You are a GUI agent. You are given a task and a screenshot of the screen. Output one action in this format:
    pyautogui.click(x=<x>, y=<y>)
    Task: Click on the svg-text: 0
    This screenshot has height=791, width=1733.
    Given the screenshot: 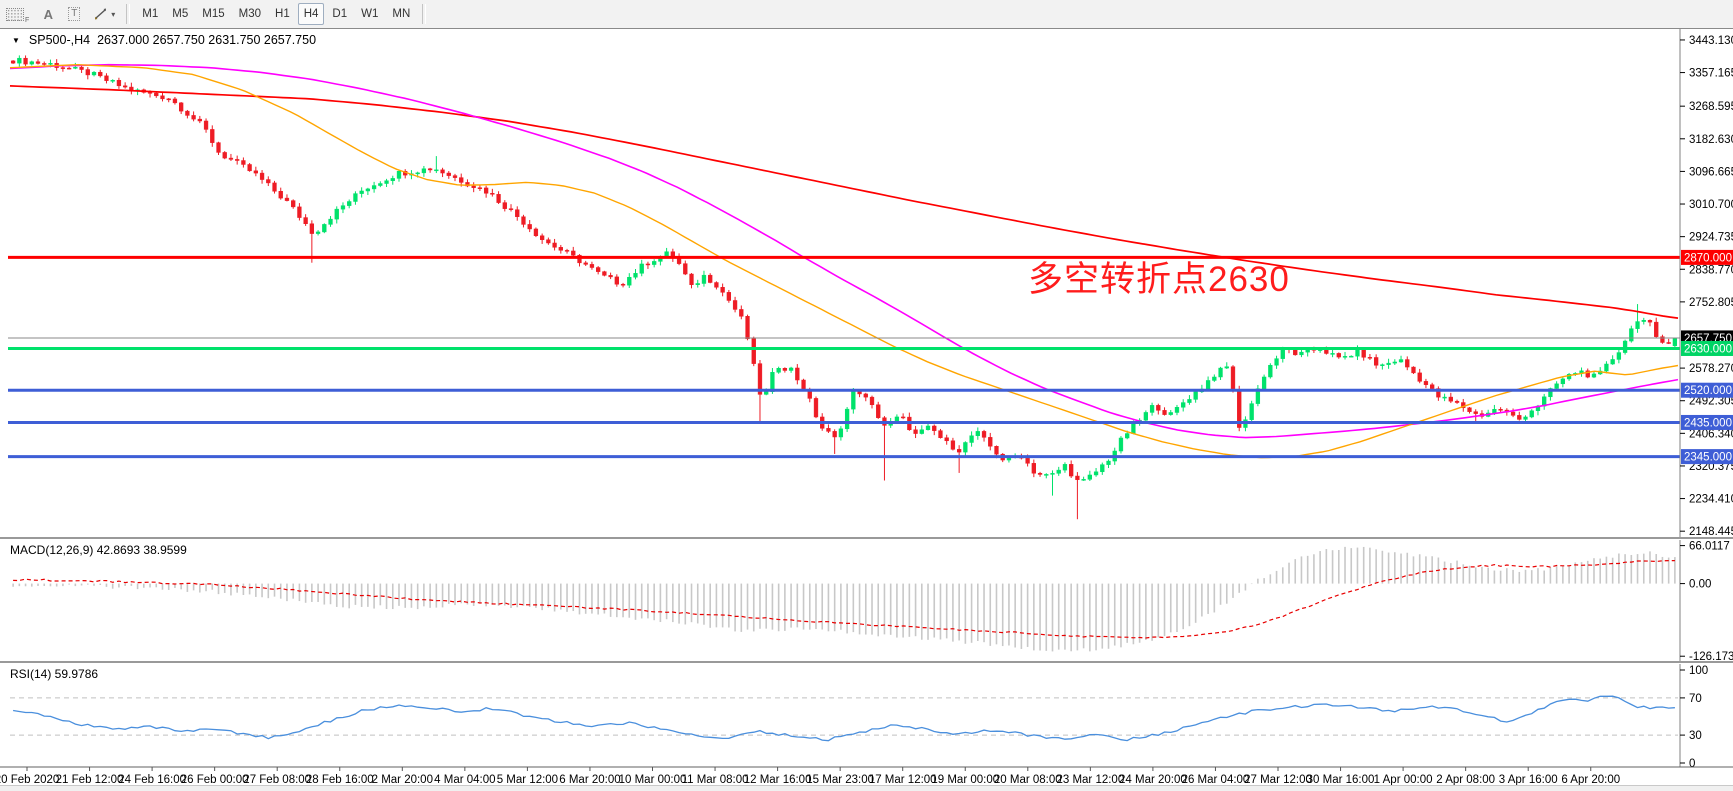 What is the action you would take?
    pyautogui.click(x=1692, y=764)
    